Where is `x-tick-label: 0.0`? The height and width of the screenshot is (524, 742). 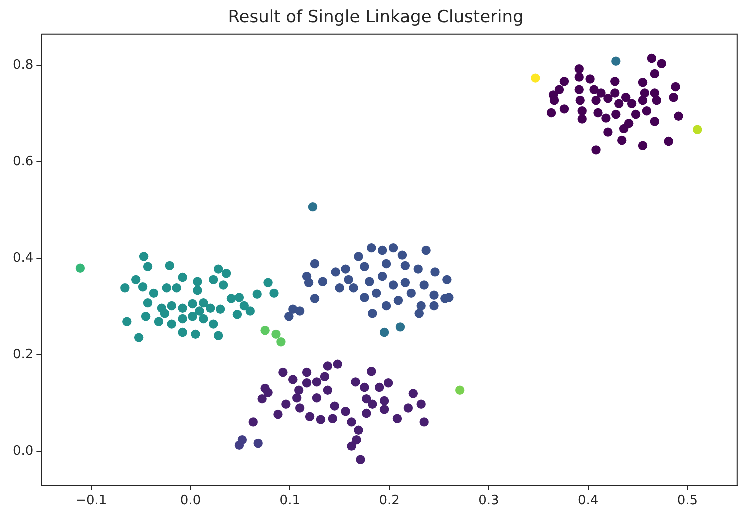
x-tick-label: 0.0 is located at coordinates (191, 501).